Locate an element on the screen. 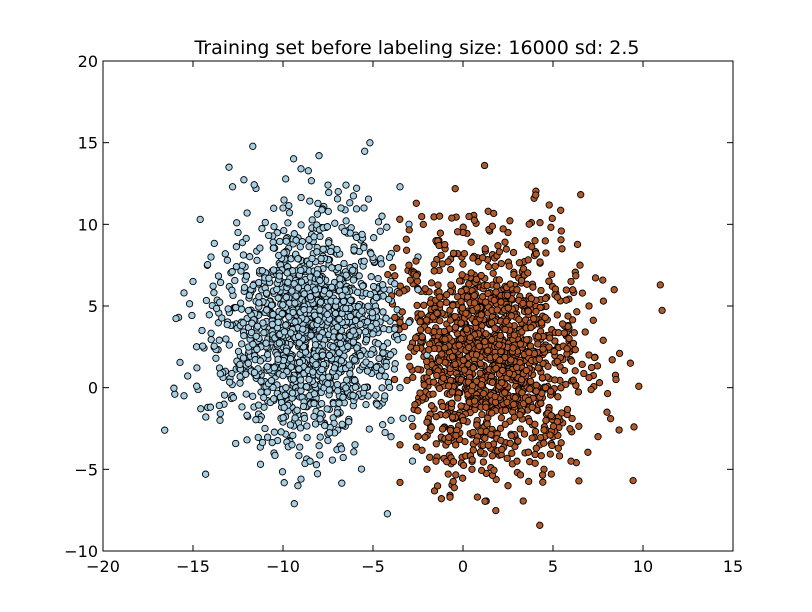 This screenshot has height=612, width=812. x-tick-label: 10 is located at coordinates (643, 566).